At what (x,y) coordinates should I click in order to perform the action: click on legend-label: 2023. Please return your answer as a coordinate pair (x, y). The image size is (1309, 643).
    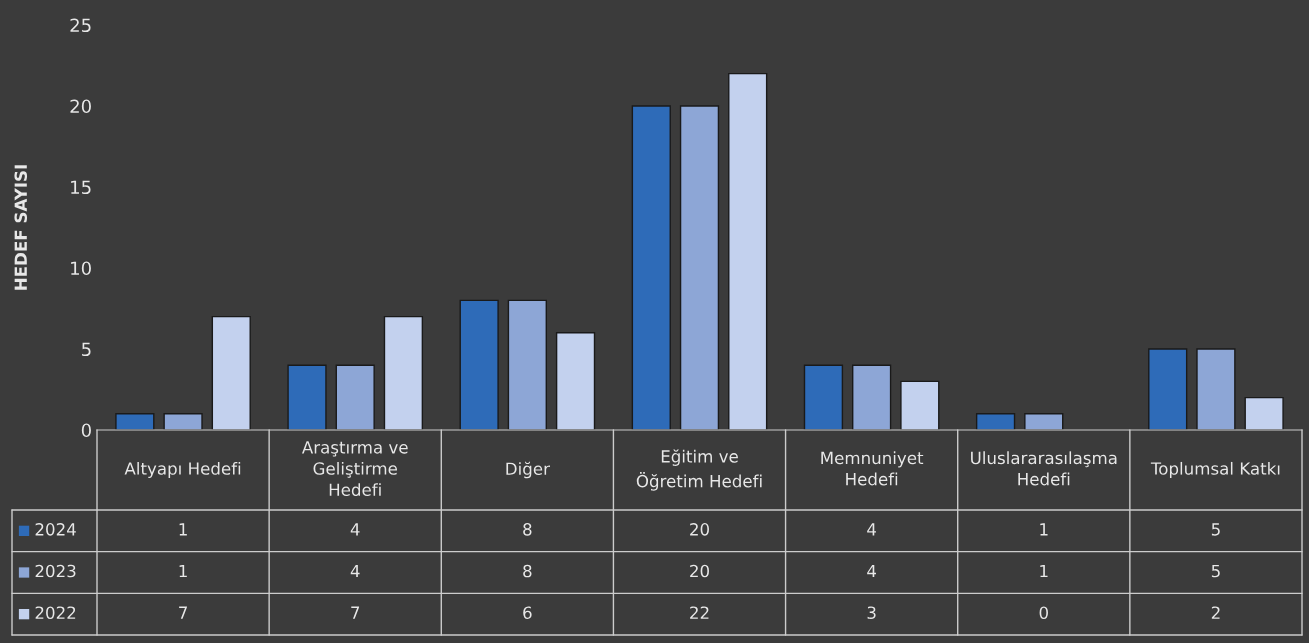
    Looking at the image, I should click on (55, 571).